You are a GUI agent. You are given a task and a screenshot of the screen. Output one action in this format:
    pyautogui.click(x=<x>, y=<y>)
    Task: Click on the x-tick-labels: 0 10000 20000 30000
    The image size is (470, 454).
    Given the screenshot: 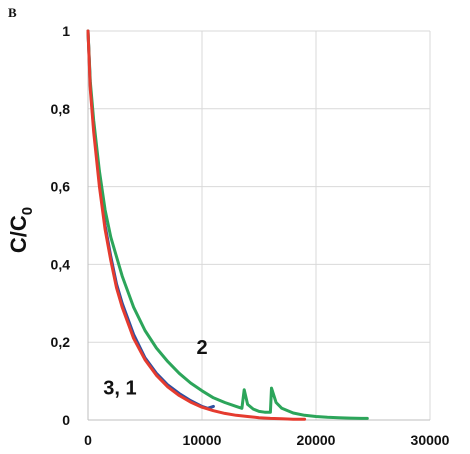 What is the action you would take?
    pyautogui.click(x=267, y=440)
    